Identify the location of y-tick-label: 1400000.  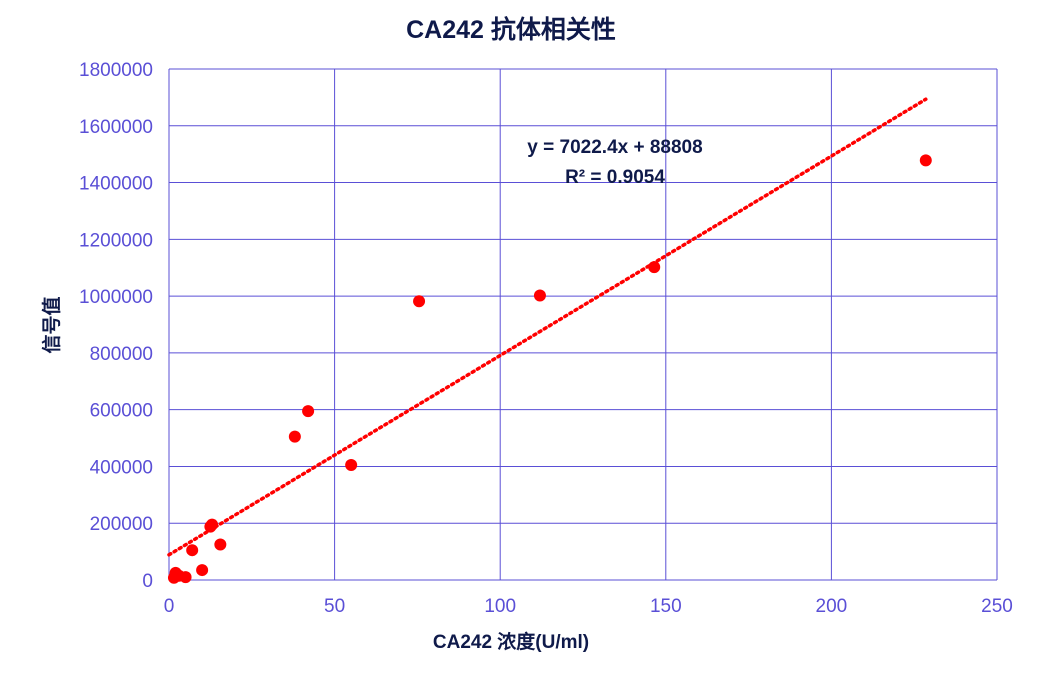
(116, 184).